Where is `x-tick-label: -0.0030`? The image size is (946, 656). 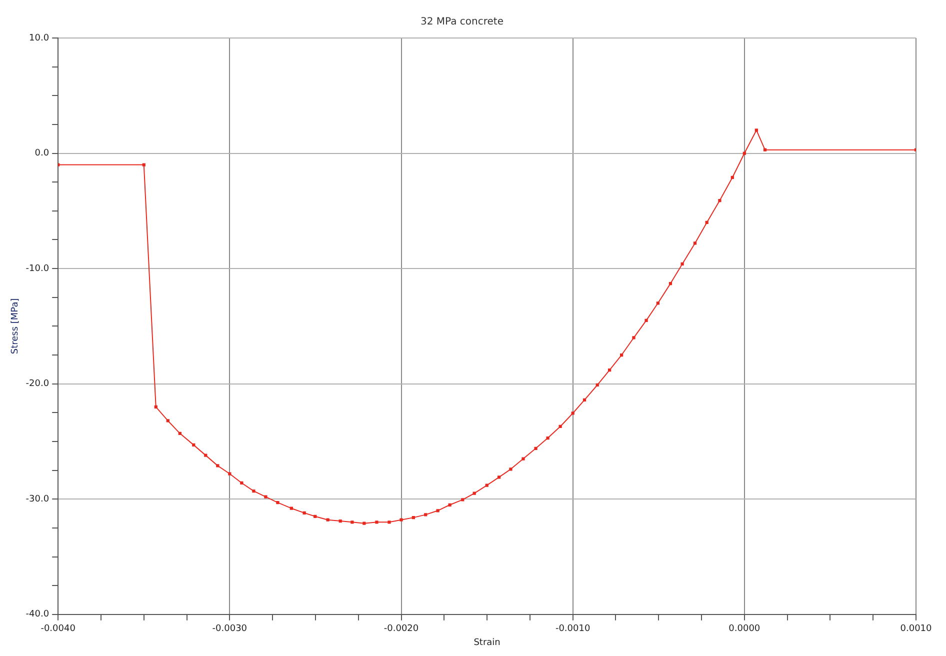 x-tick-label: -0.0030 is located at coordinates (230, 629).